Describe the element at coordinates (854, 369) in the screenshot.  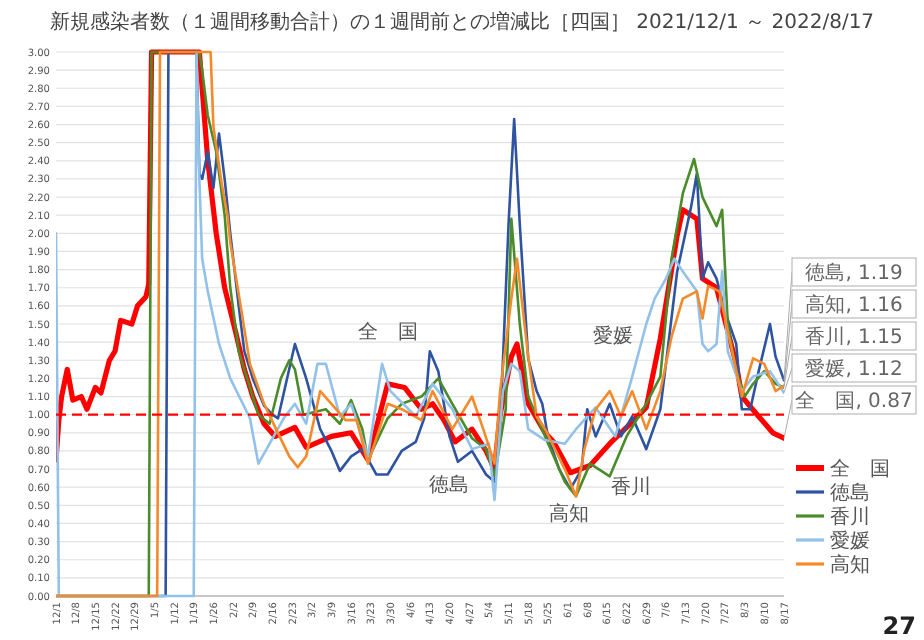
I see `annotation: 愛媛, 1.12` at that location.